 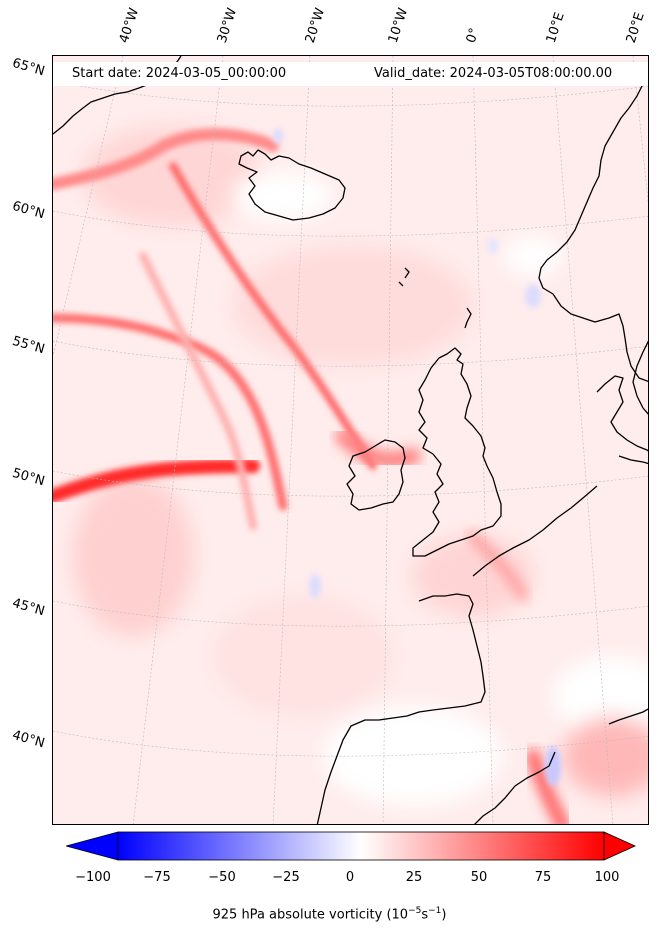 What do you see at coordinates (376, 475) in the screenshot?
I see `coast-ireland` at bounding box center [376, 475].